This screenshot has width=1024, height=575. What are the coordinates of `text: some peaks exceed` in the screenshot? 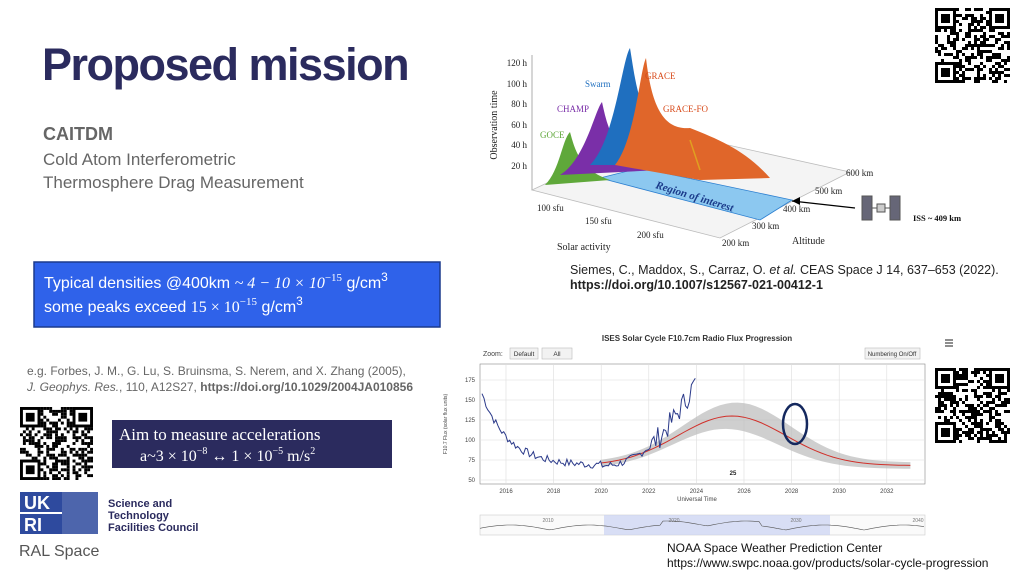 It's located at (115, 307).